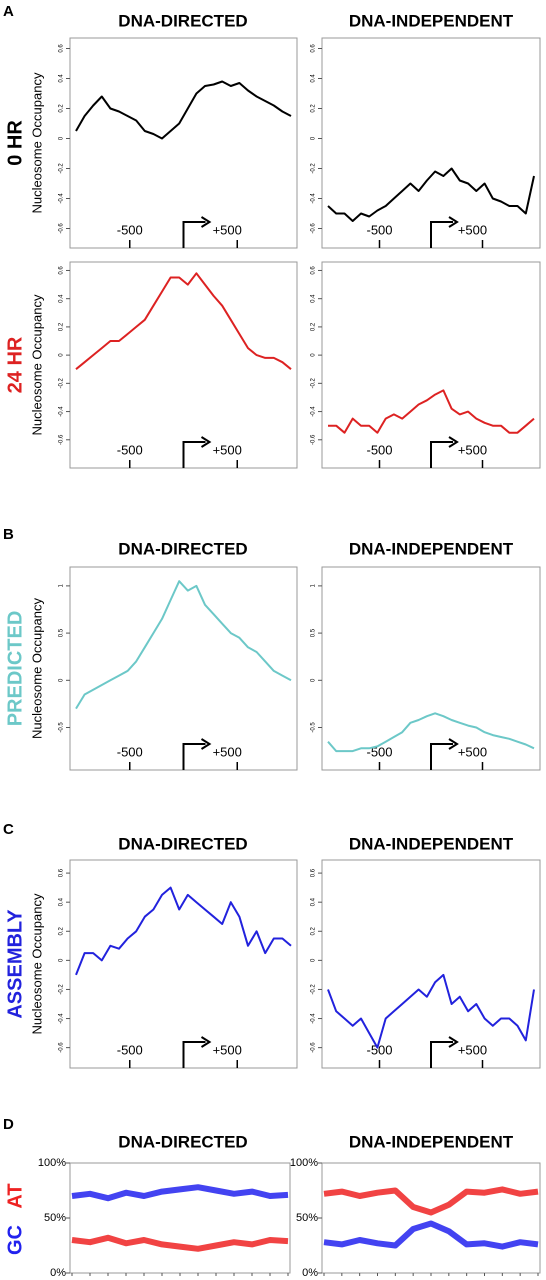 The image size is (546, 1280). I want to click on y-tick-label: 100%, so click(304, 1163).